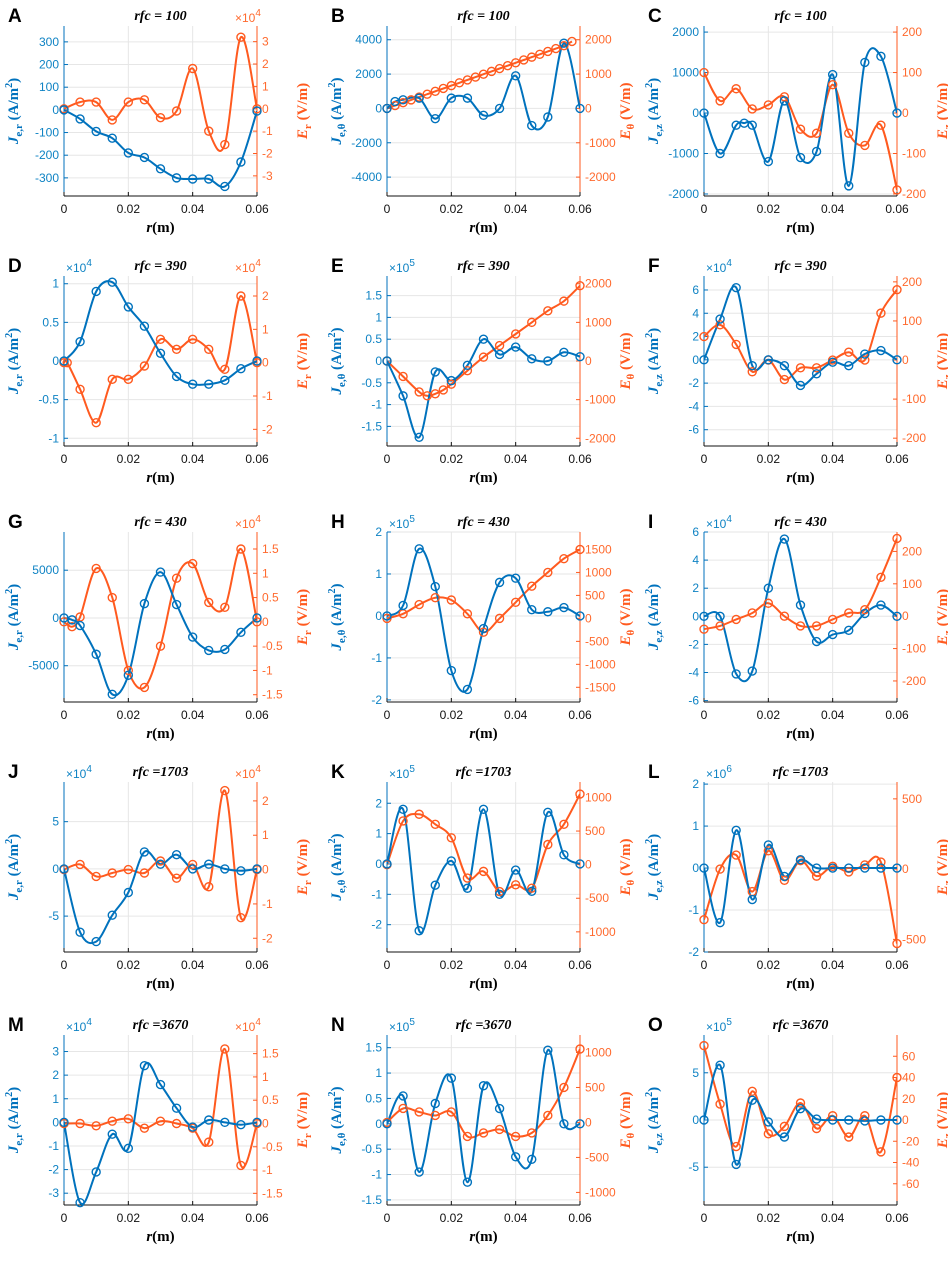 This screenshot has height=1279, width=948. Describe the element at coordinates (272, 1193) in the screenshot. I see `right-y-tick-label: -1.5` at that location.